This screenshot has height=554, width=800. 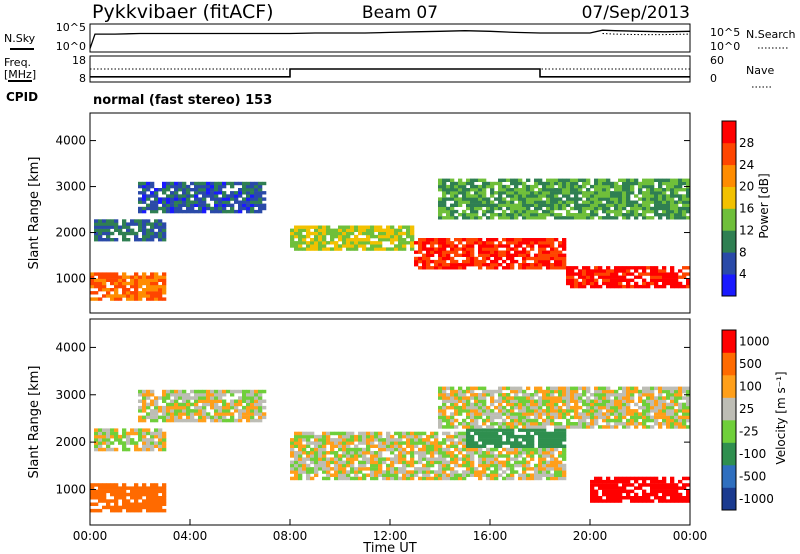 I want to click on power-colorbar-segment, so click(x=729, y=154).